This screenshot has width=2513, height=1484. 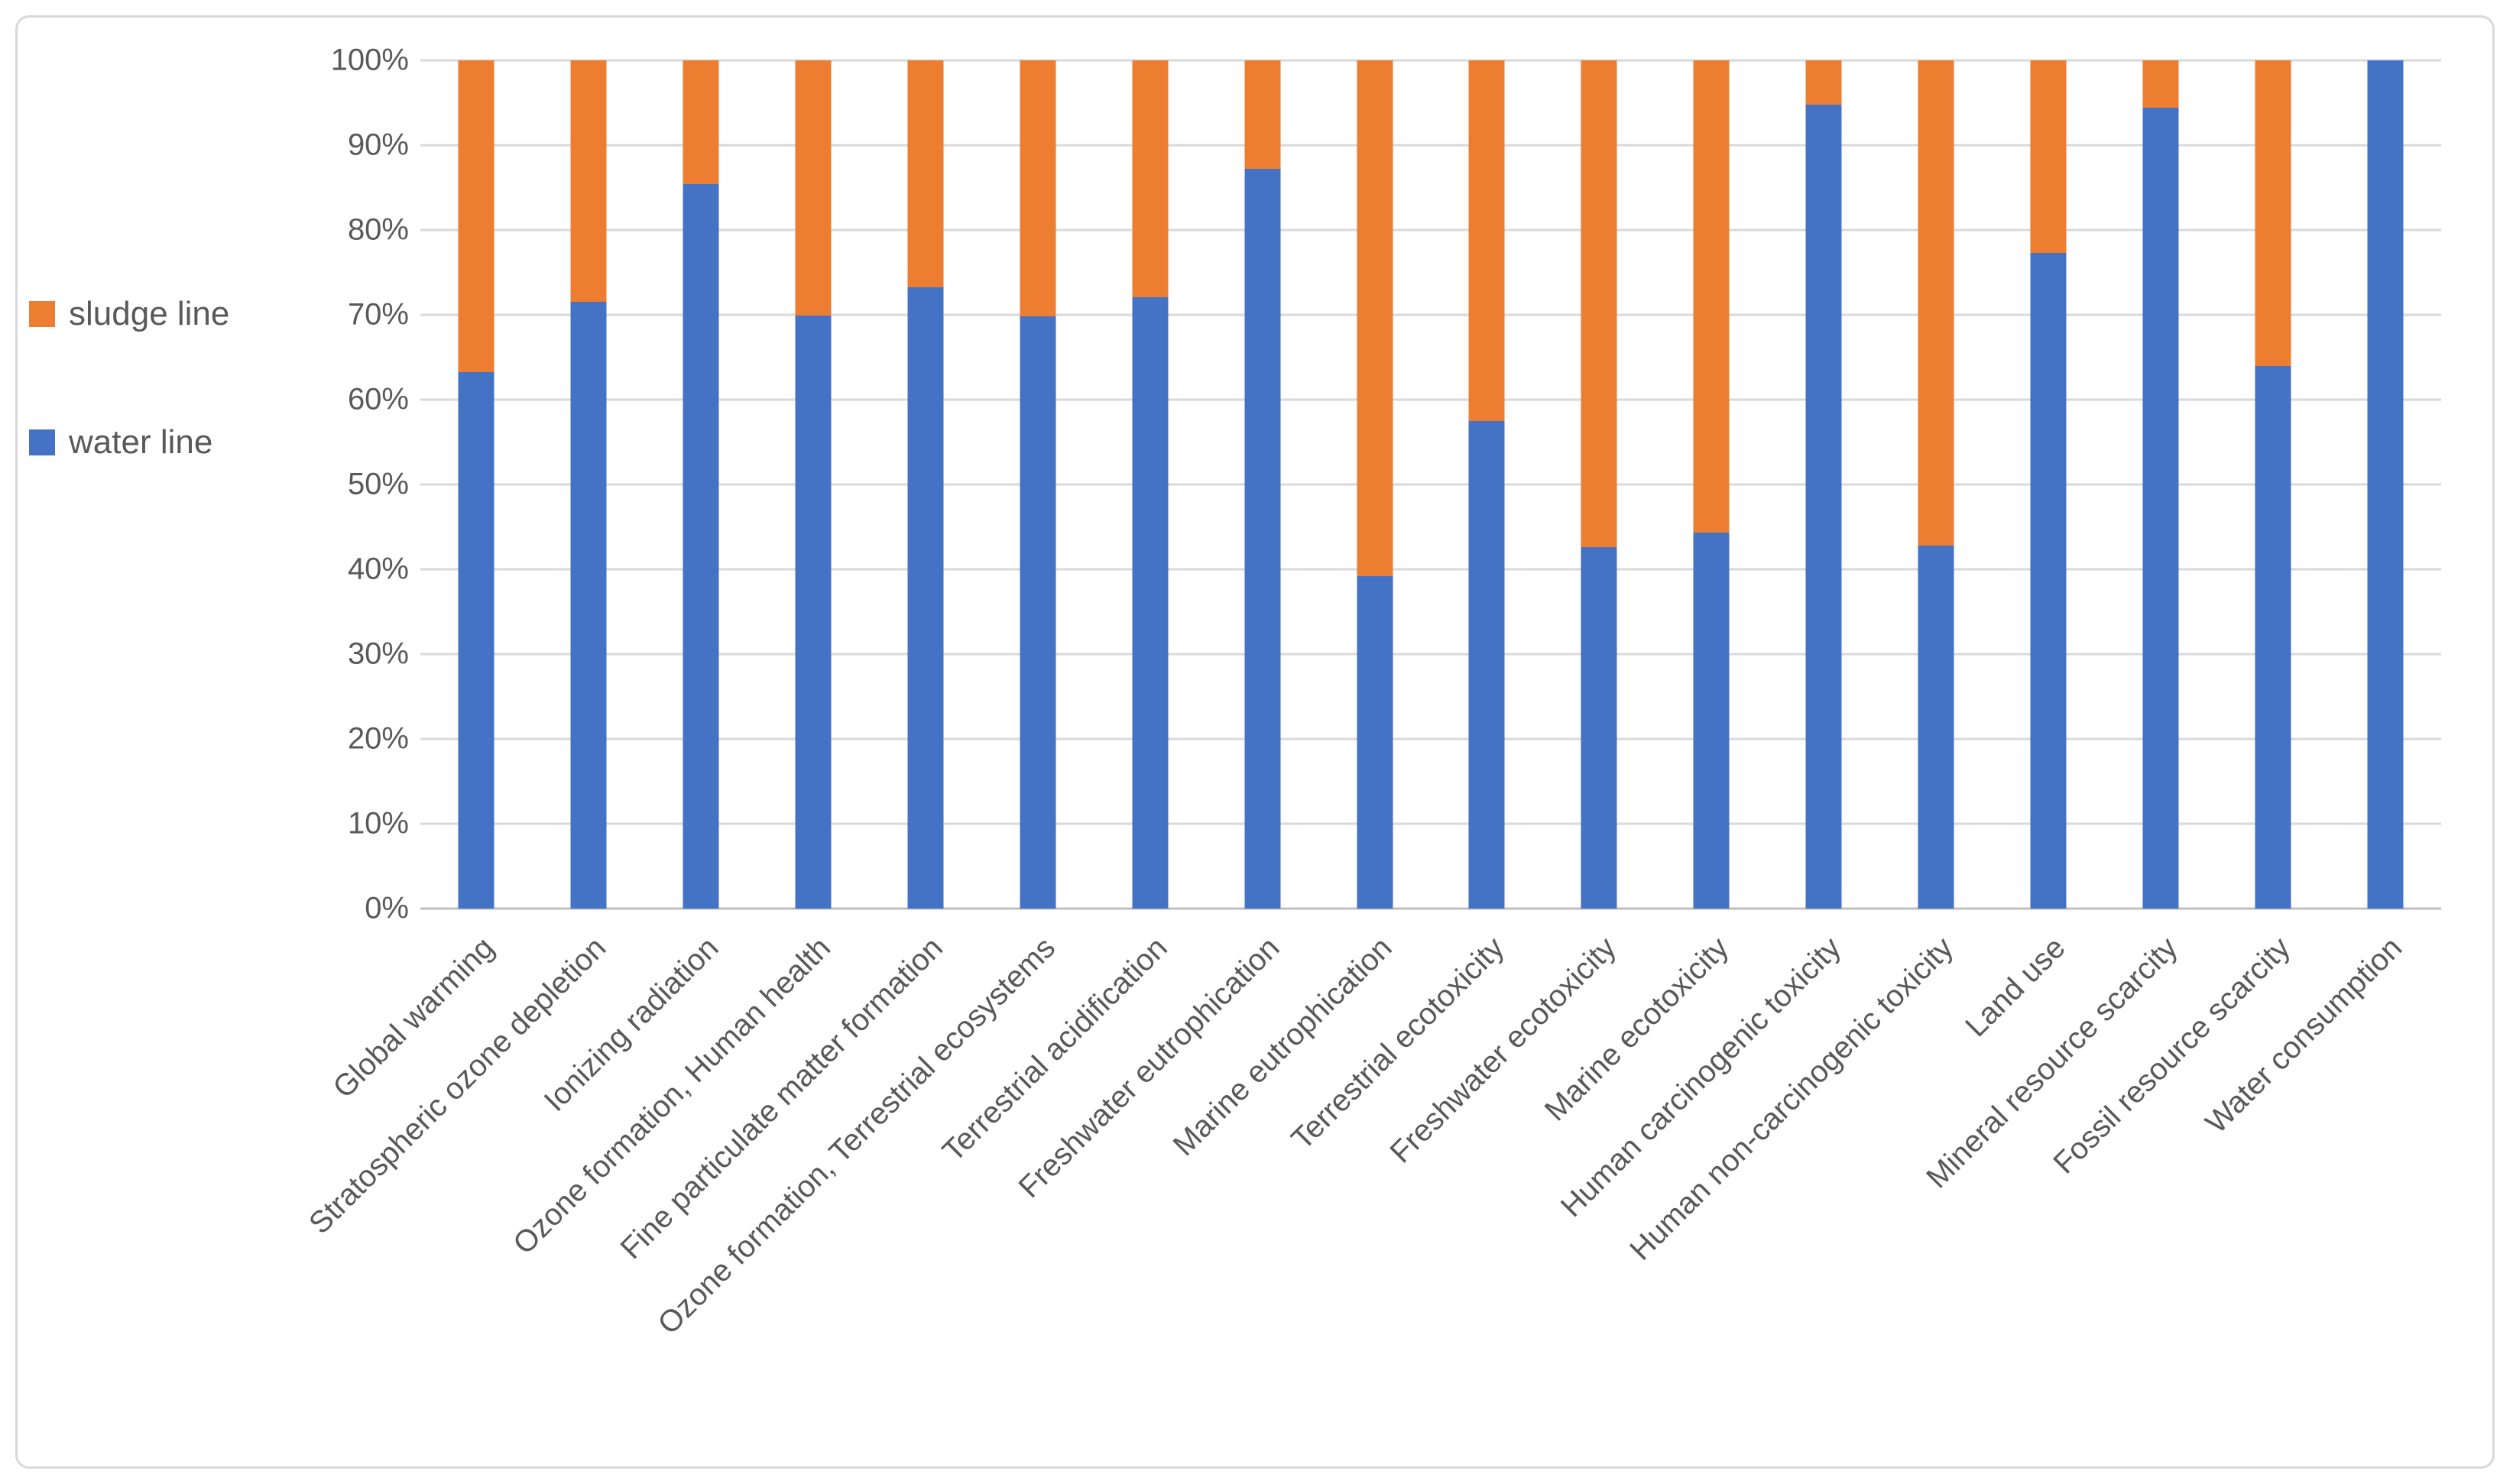 I want to click on y-tick-label: 10%, so click(x=378, y=824).